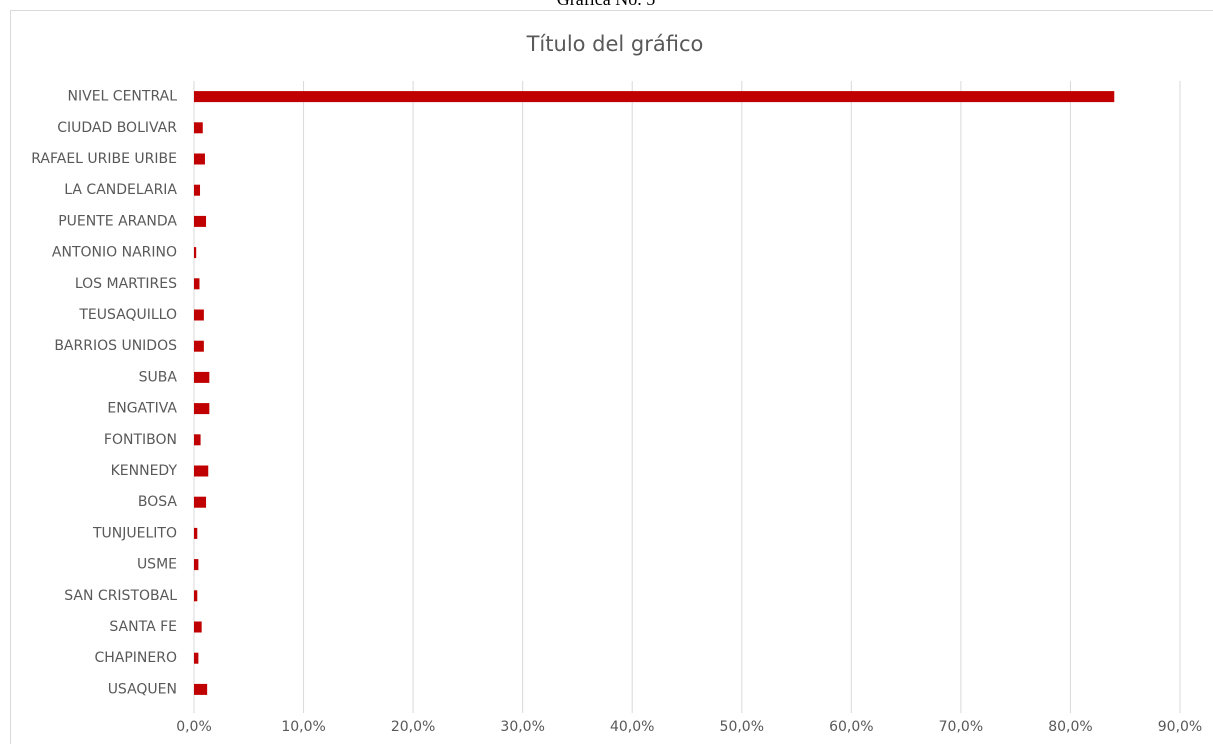  What do you see at coordinates (522, 727) in the screenshot?
I see `x-tick-label: 30,0%` at bounding box center [522, 727].